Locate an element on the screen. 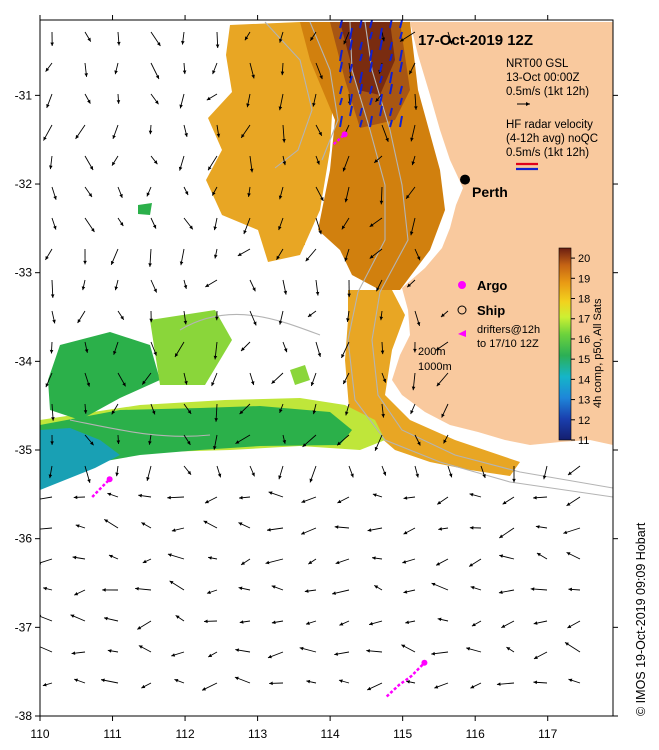  drifter-track is located at coordinates (405, 679).